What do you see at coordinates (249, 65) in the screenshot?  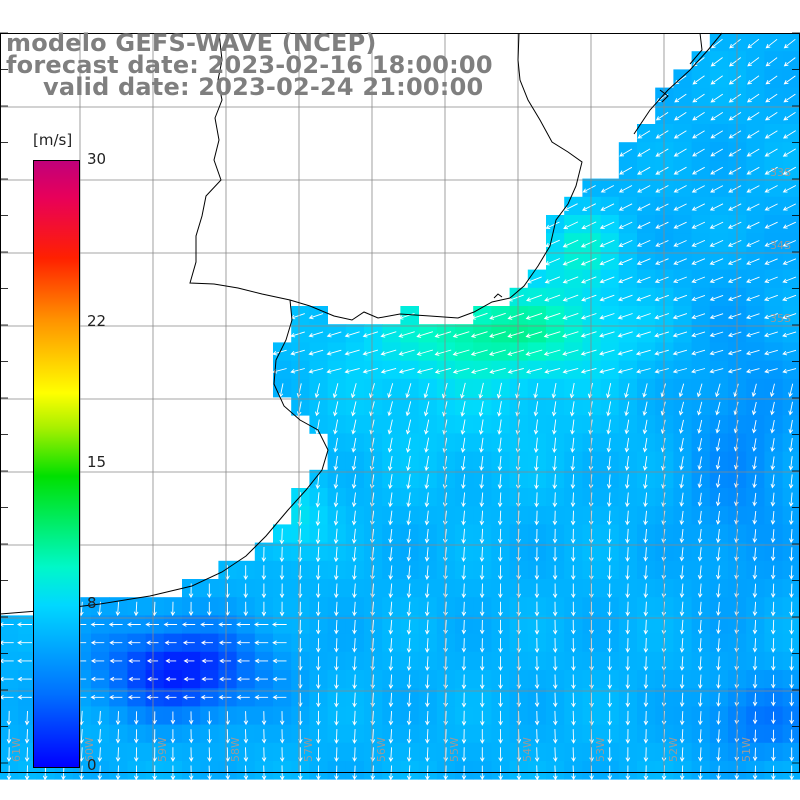 I see `forecast-date: forecast date: 2023-02-16 18:00:00` at bounding box center [249, 65].